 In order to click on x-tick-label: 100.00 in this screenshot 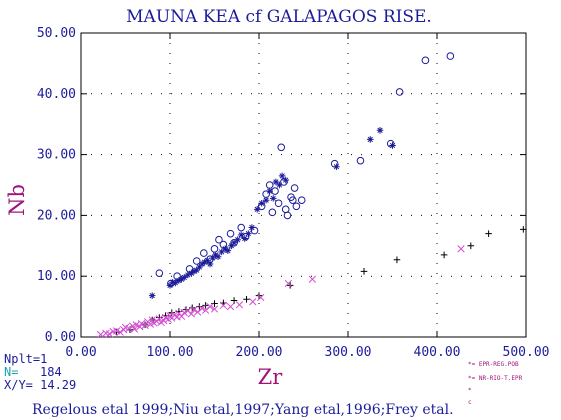, I will do `click(170, 352)`.